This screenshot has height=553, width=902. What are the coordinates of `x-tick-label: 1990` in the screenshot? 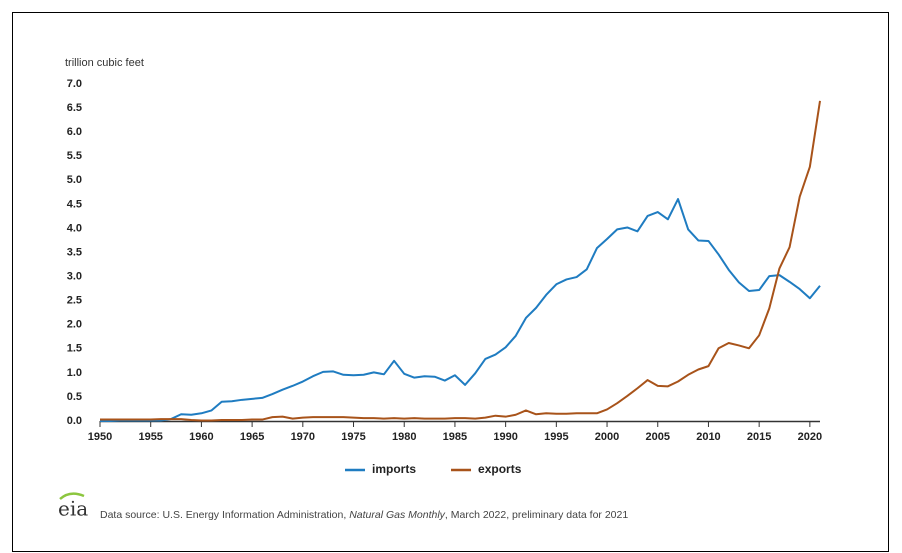 It's located at (505, 437).